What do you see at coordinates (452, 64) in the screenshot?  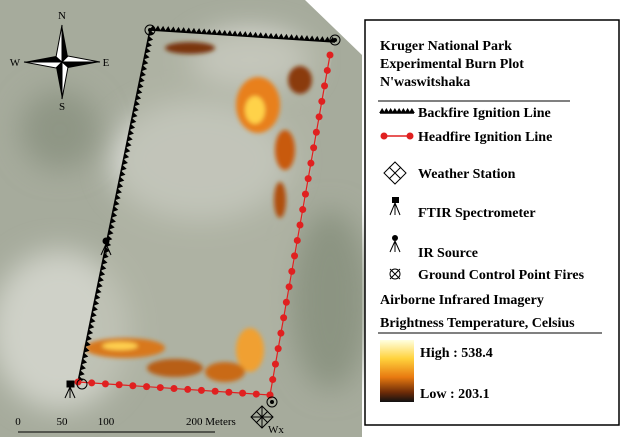 I see `legend-title: Experimental Burn Plot` at bounding box center [452, 64].